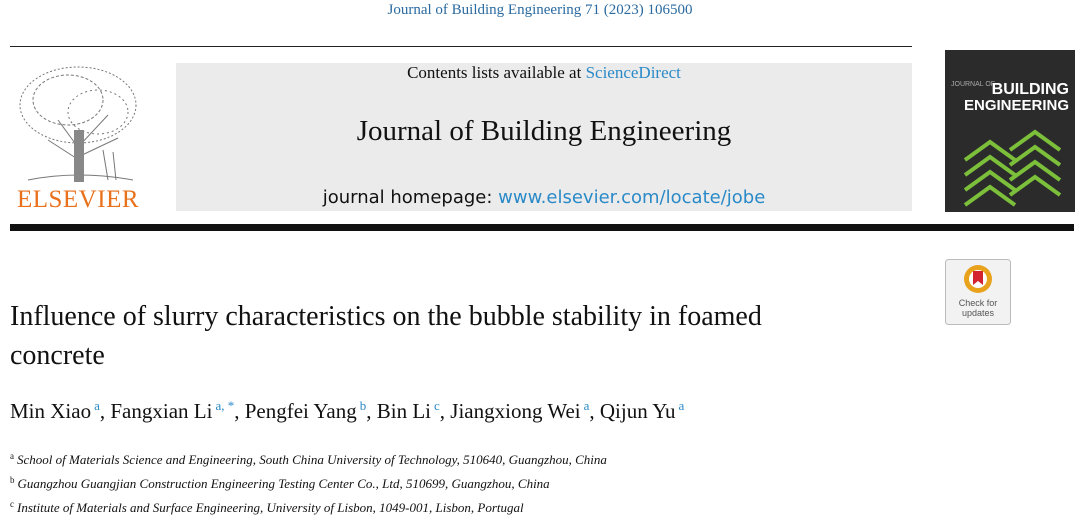  I want to click on publisher: ELSEVIER, so click(78, 199).